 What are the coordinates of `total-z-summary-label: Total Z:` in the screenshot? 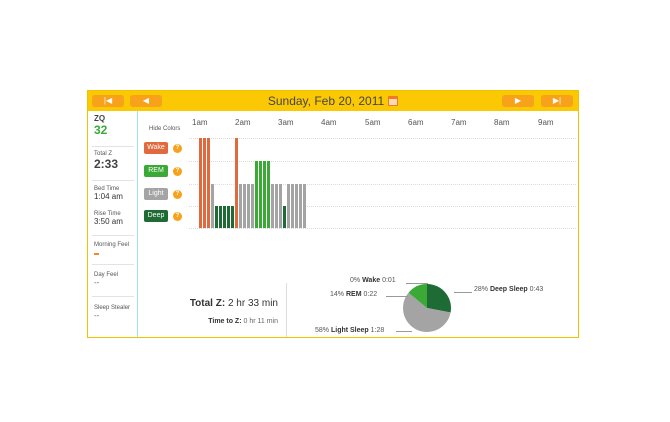 It's located at (207, 303).